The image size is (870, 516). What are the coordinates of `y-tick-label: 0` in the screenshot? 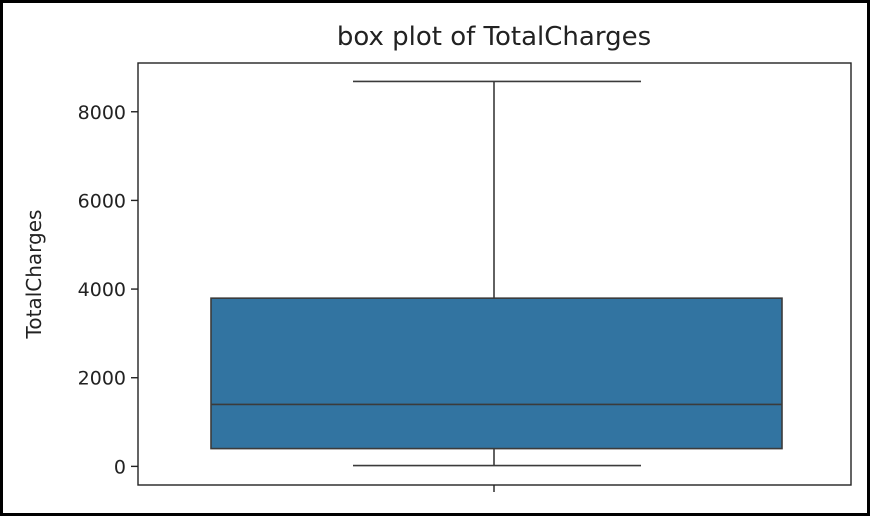 It's located at (120, 467).